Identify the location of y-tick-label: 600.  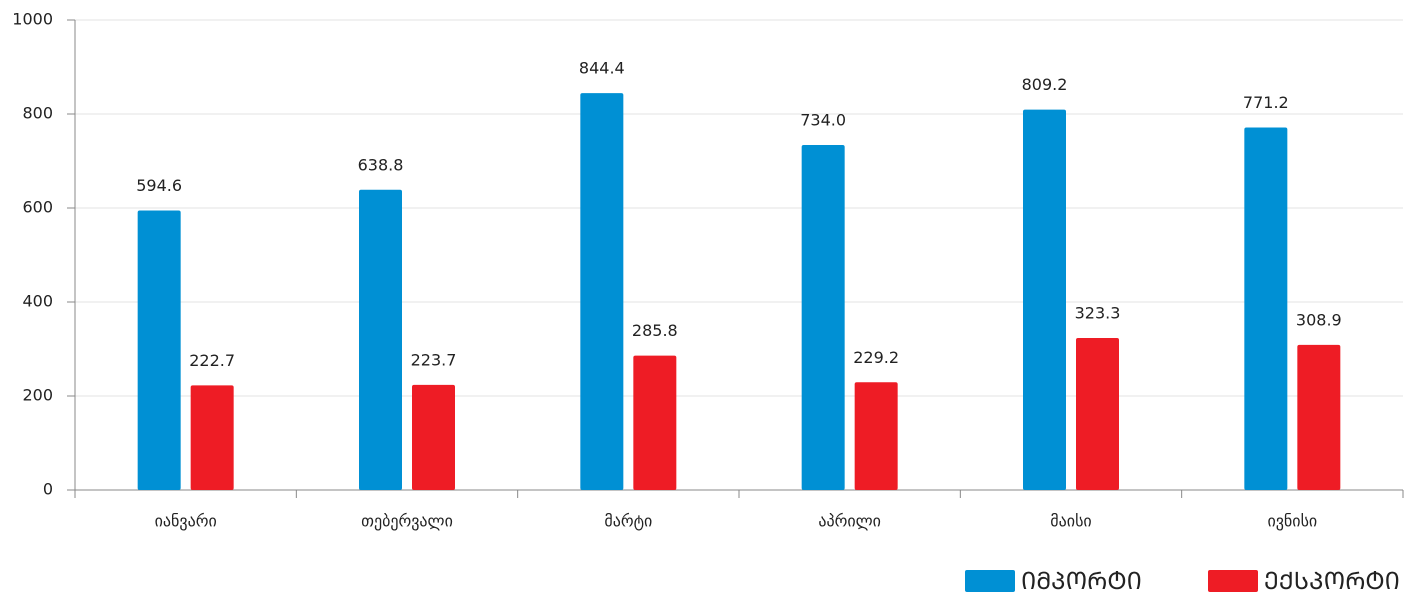
(37, 207).